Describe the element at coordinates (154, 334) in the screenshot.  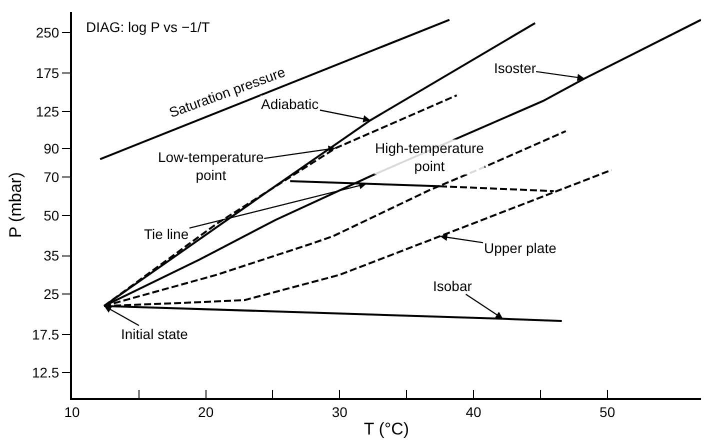
I see `annotation: Initial state` at that location.